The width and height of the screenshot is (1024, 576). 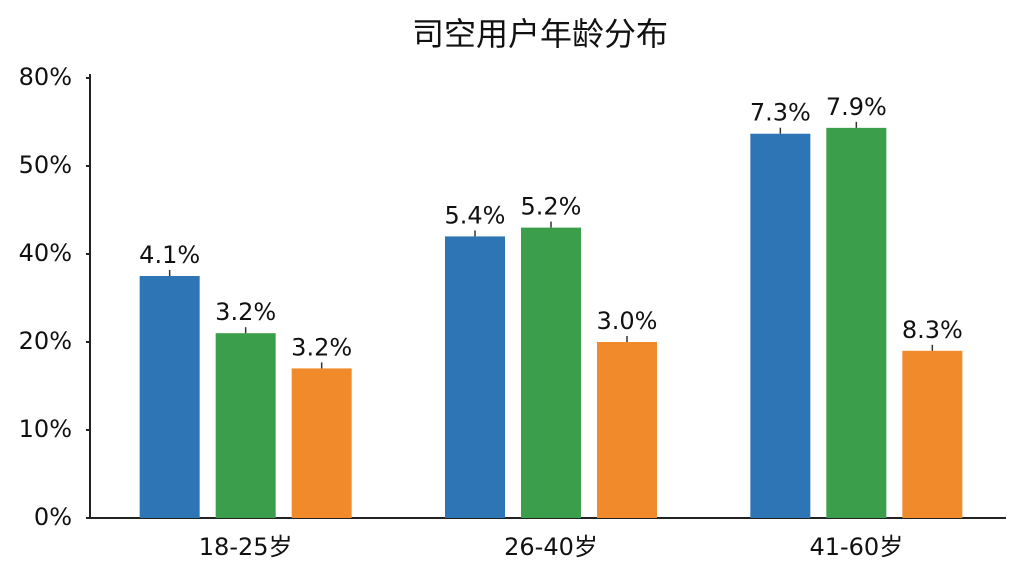 What do you see at coordinates (932, 330) in the screenshot?
I see `data-label: 8.3%` at bounding box center [932, 330].